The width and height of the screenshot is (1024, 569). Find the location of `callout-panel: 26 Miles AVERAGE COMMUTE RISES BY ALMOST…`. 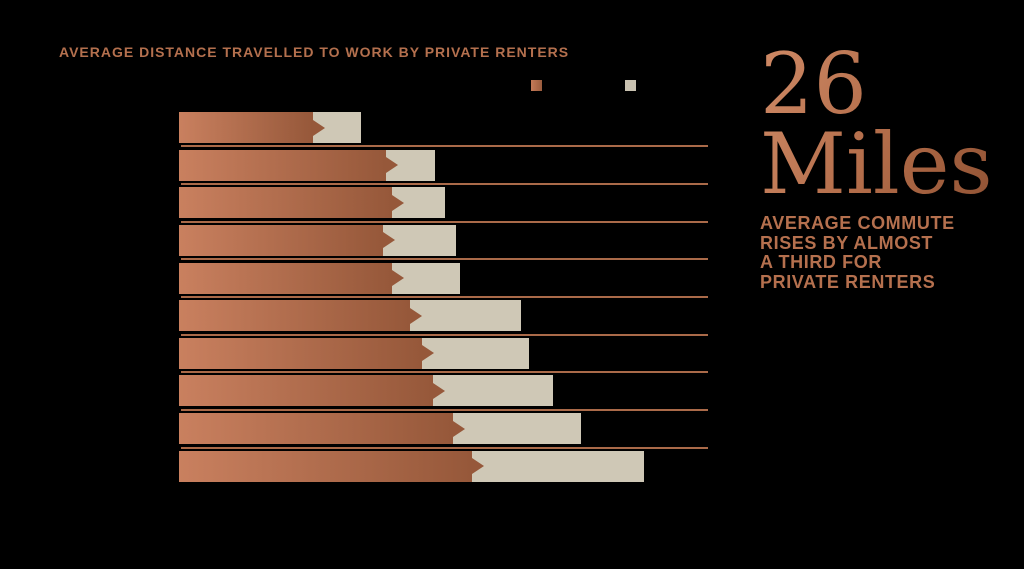

callout-panel: 26 Miles AVERAGE COMMUTE RISES BY ALMOST… is located at coordinates (885, 167).